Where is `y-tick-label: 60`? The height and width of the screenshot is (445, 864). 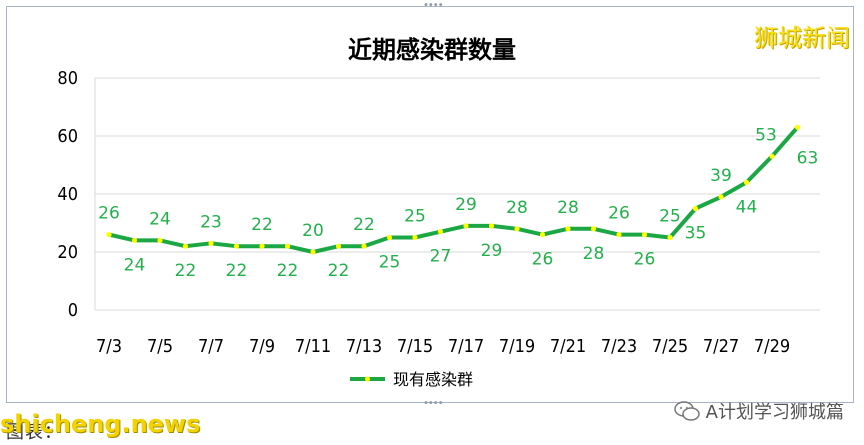 y-tick-label: 60 is located at coordinates (67, 136).